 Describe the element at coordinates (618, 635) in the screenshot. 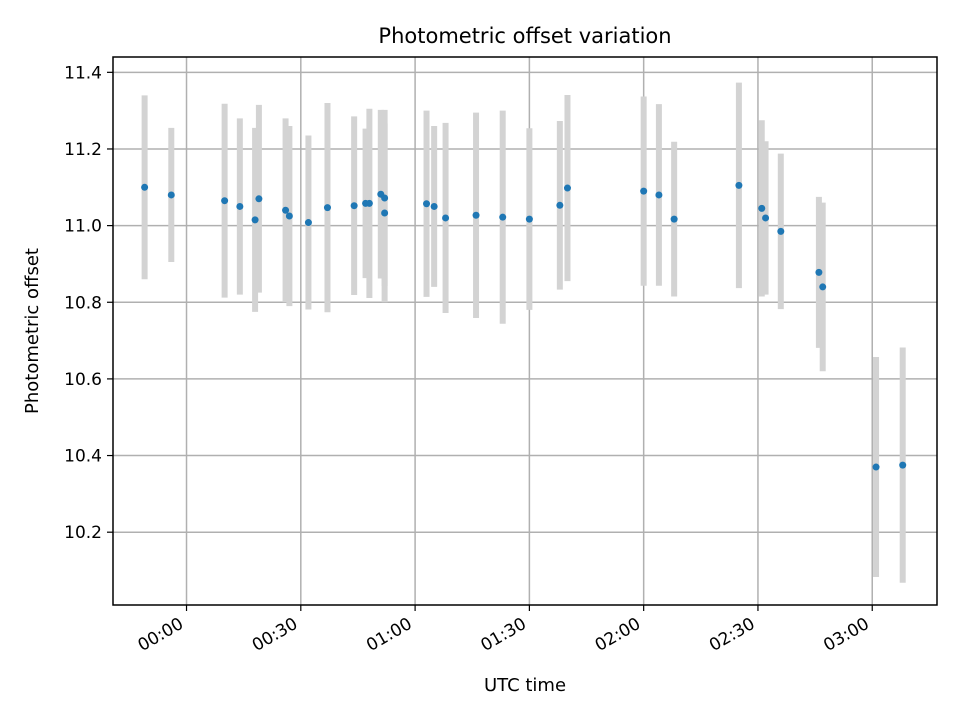

I see `x-tick-label: 02:00` at that location.